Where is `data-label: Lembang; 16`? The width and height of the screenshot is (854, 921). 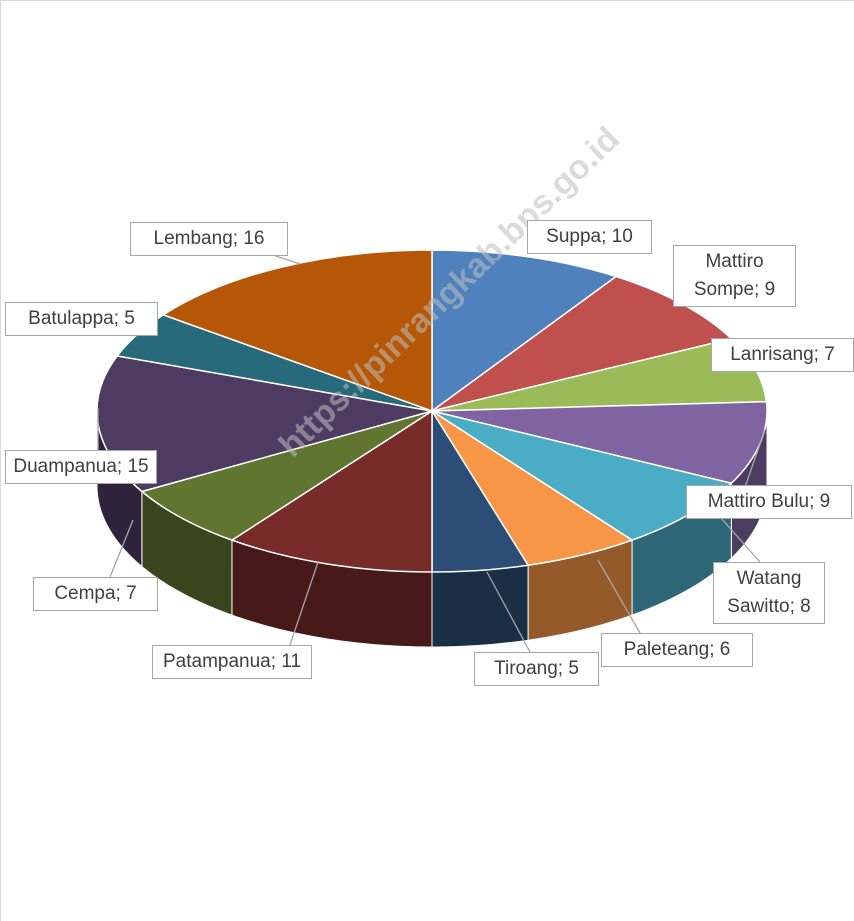 data-label: Lembang; 16 is located at coordinates (209, 239).